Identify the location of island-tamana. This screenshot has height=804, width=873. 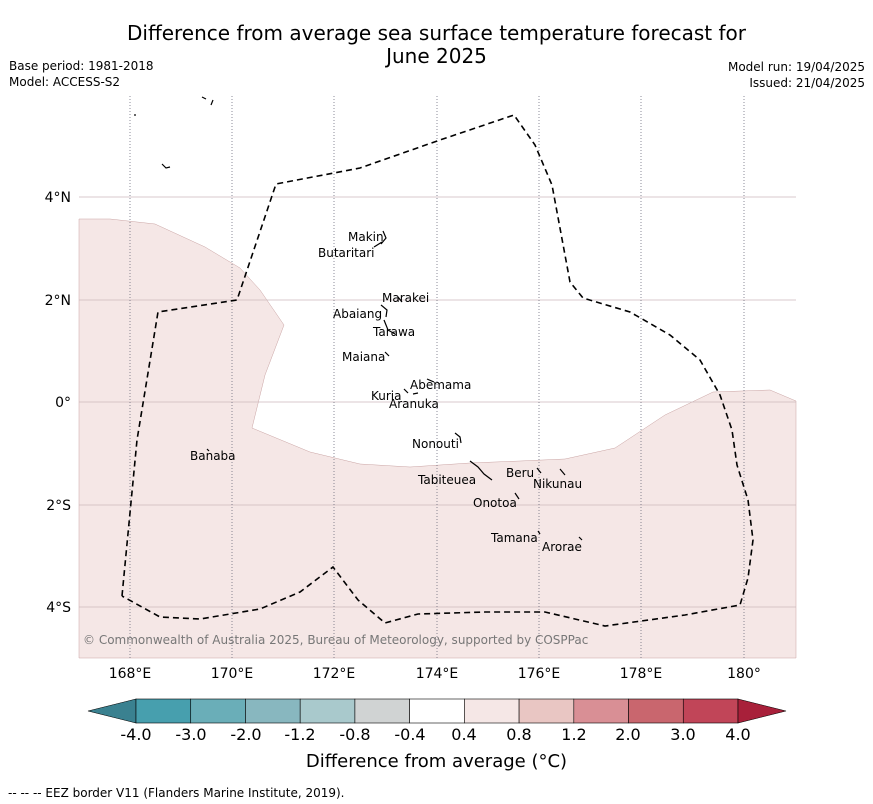
(539, 532).